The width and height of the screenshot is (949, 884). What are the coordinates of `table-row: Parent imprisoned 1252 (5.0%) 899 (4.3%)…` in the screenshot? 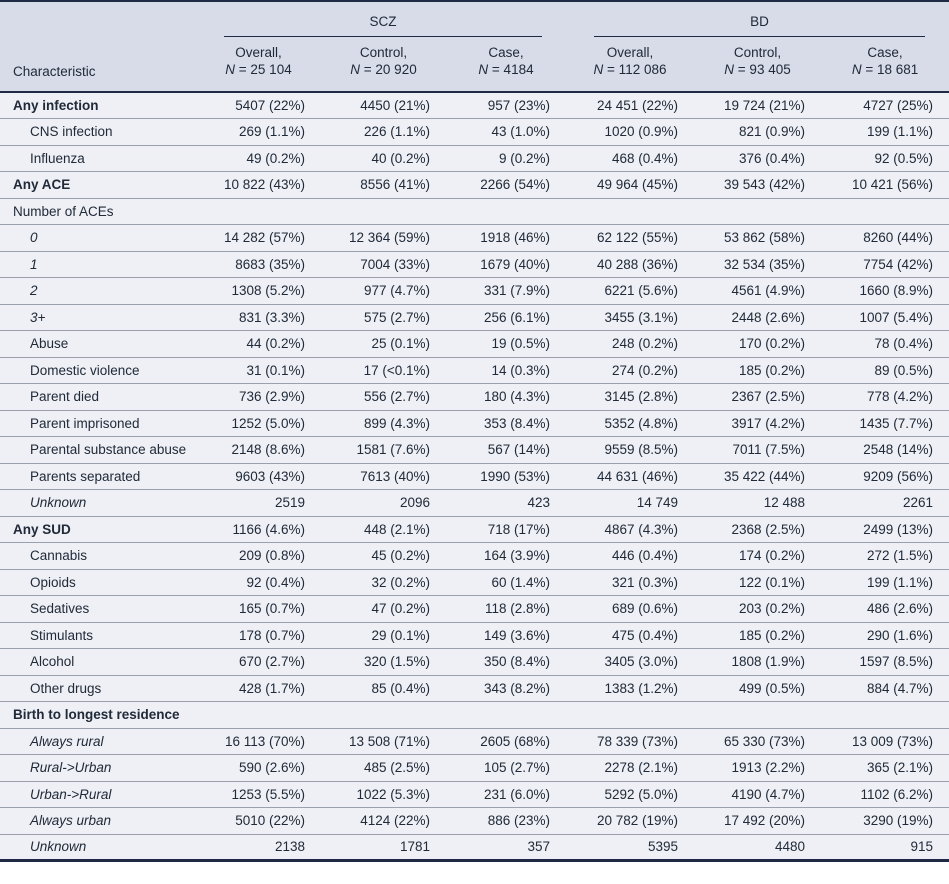 It's located at (474, 423).